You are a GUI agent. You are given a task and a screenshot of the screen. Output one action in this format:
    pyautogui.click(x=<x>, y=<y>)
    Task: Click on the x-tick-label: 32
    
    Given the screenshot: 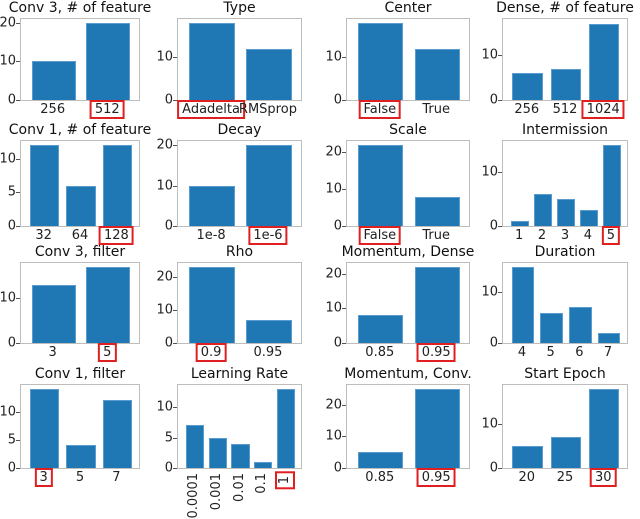 What is the action you would take?
    pyautogui.click(x=43, y=235)
    